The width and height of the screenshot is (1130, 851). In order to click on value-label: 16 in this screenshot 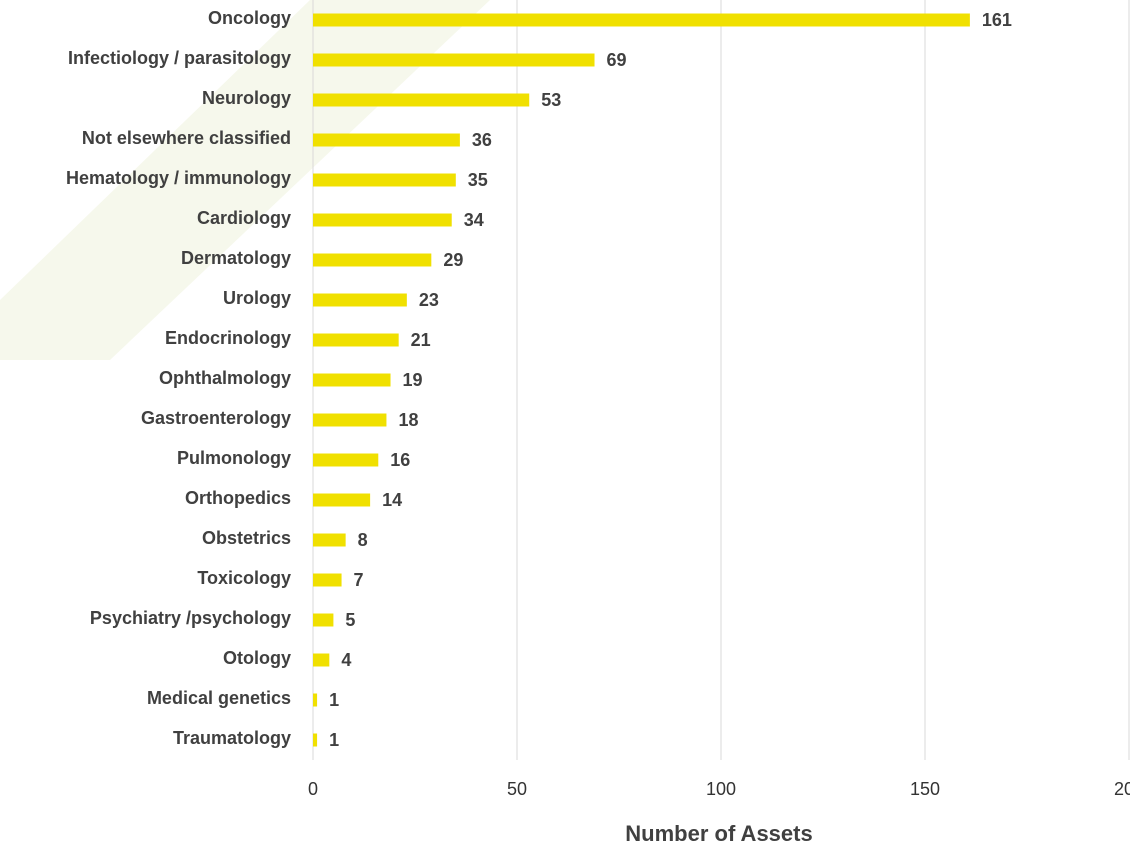, I will do `click(400, 460)`.